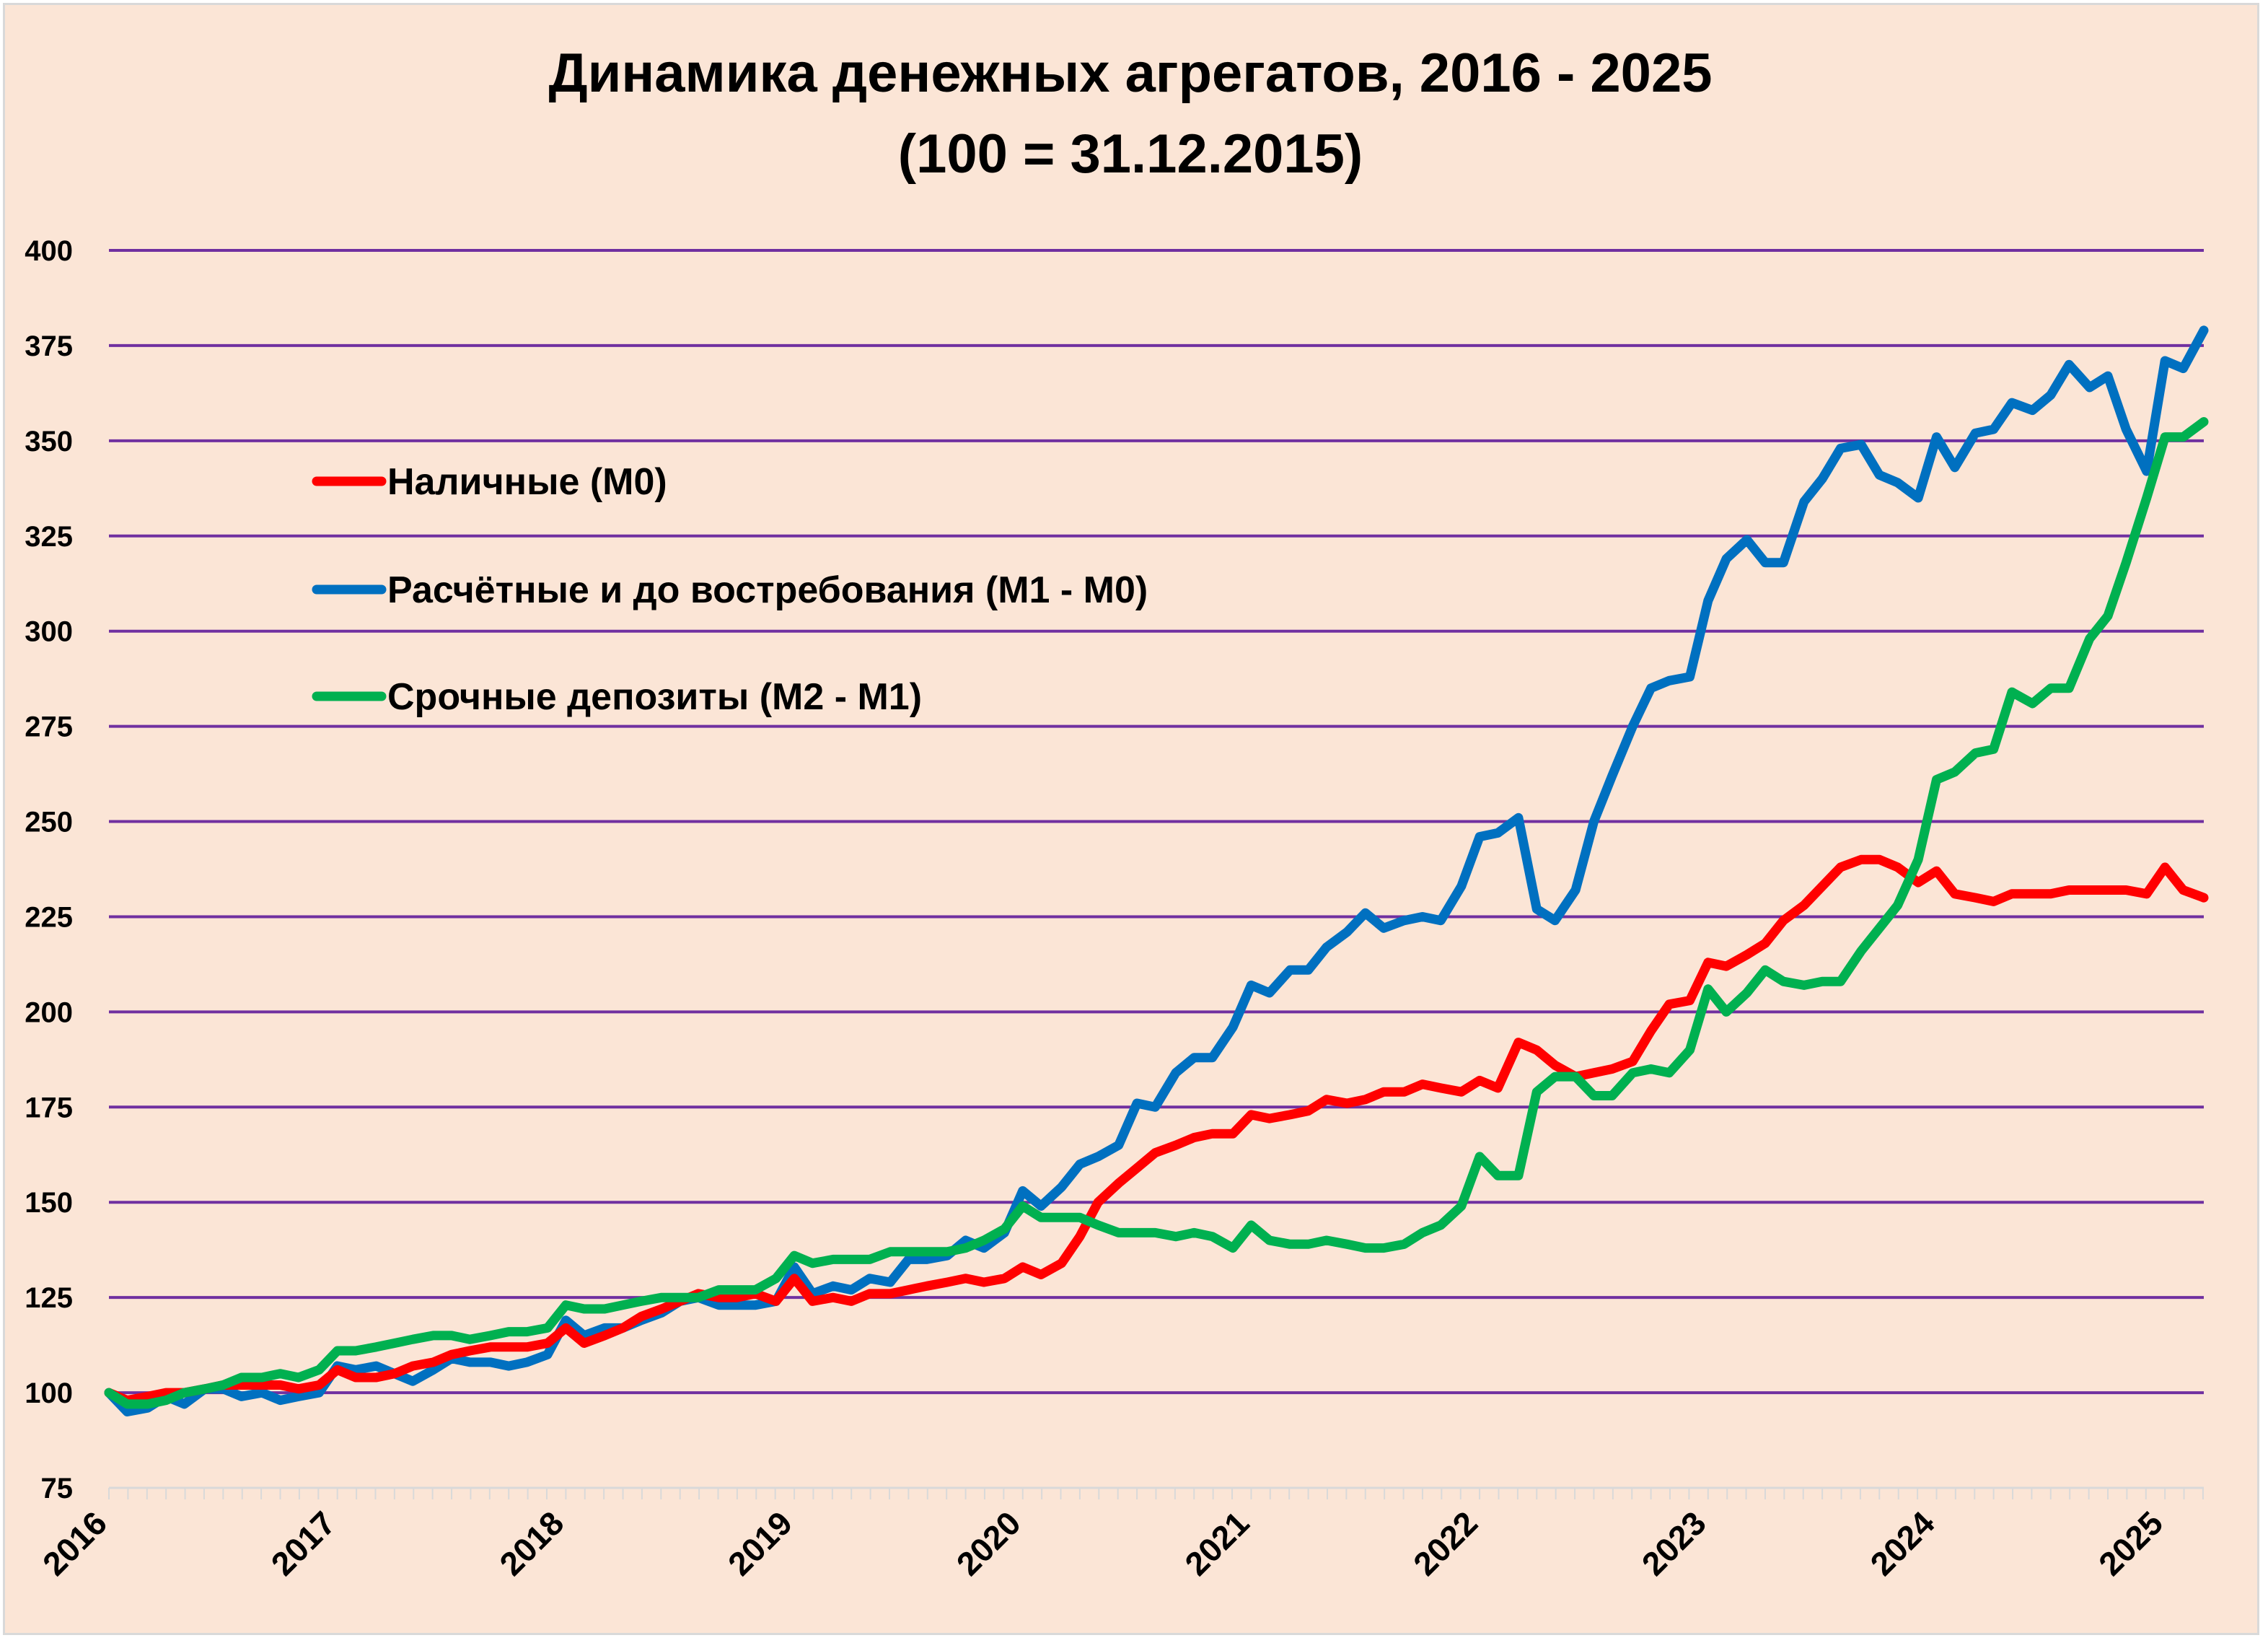 The height and width of the screenshot is (1643, 2268). Describe the element at coordinates (527, 482) in the screenshot. I see `legend-label-0: Наличные (M0)` at that location.